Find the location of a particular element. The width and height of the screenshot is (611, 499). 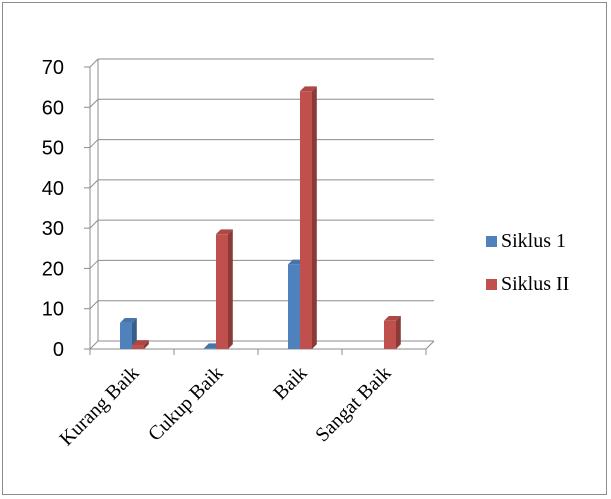

x-category-label-2: Baik is located at coordinates (290, 383).